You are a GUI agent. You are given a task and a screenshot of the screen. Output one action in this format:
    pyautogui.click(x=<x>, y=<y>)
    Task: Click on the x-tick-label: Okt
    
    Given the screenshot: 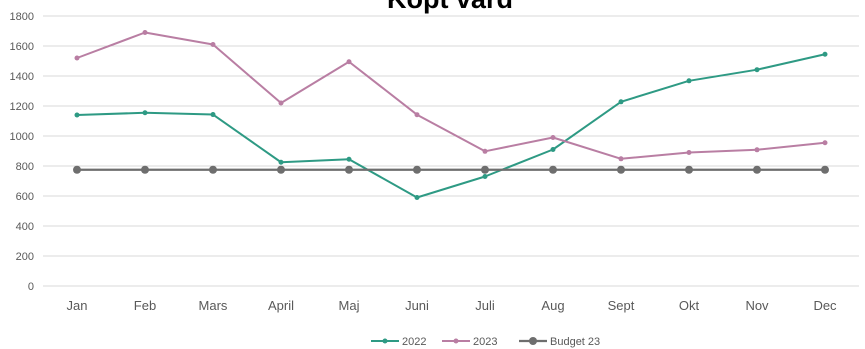 What is the action you would take?
    pyautogui.click(x=689, y=305)
    